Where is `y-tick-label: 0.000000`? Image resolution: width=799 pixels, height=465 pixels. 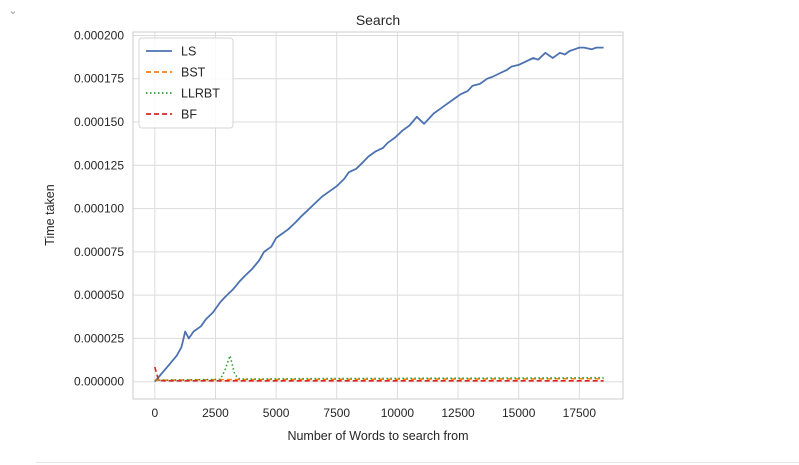
y-tick-label: 0.000000 is located at coordinates (99, 382).